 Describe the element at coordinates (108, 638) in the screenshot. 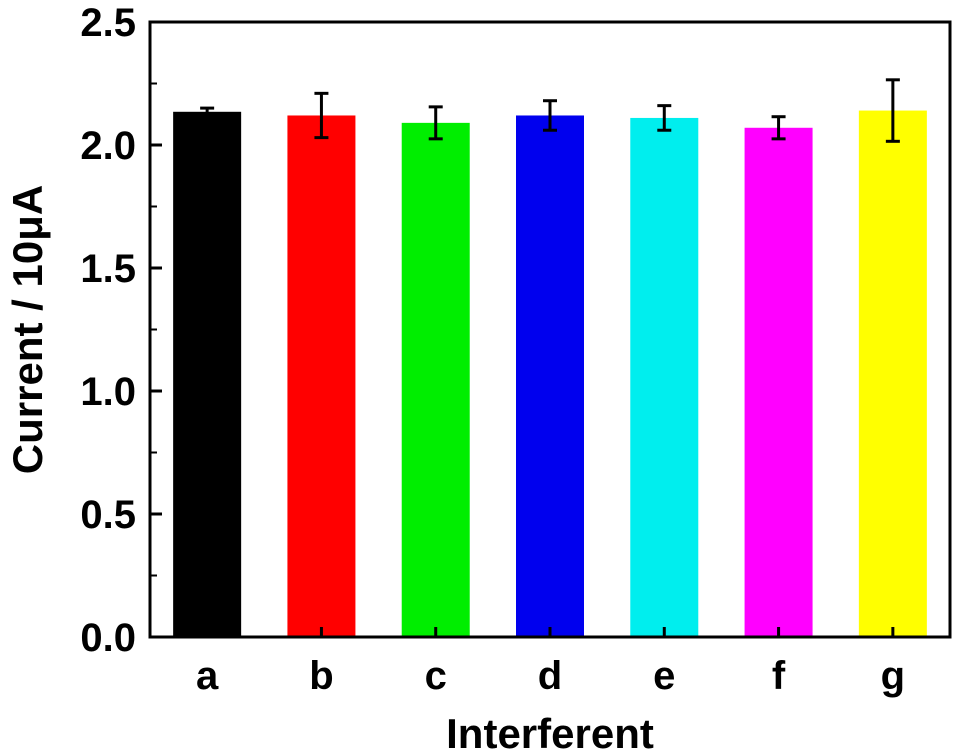

I see `y-tick-label: 0.0` at that location.